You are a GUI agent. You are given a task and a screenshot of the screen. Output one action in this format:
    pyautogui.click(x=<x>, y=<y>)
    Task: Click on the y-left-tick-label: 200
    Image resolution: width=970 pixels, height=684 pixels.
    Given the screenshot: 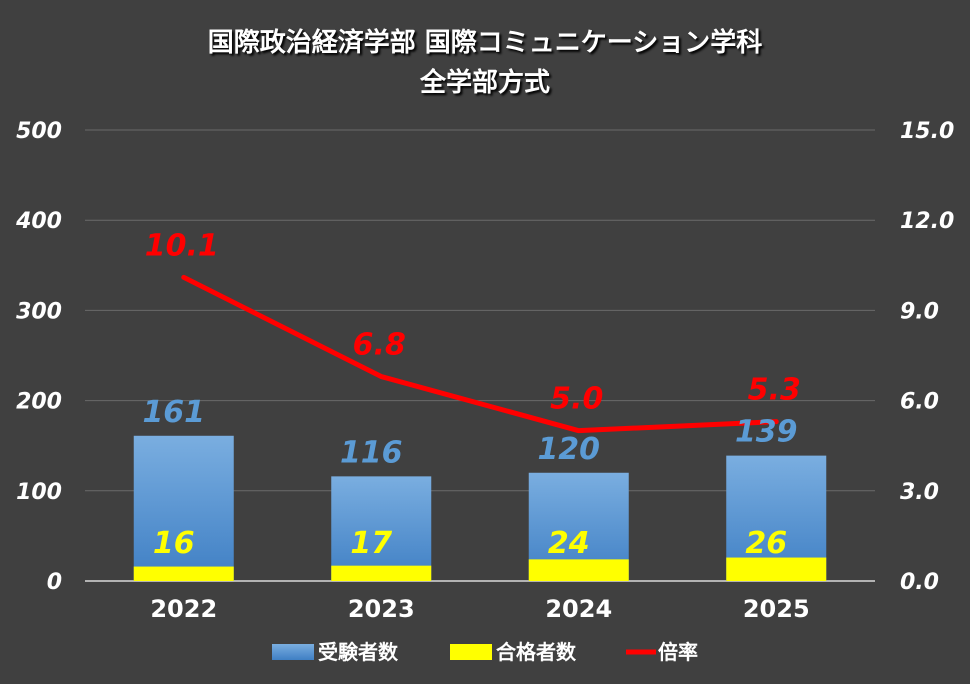 What is the action you would take?
    pyautogui.click(x=39, y=402)
    